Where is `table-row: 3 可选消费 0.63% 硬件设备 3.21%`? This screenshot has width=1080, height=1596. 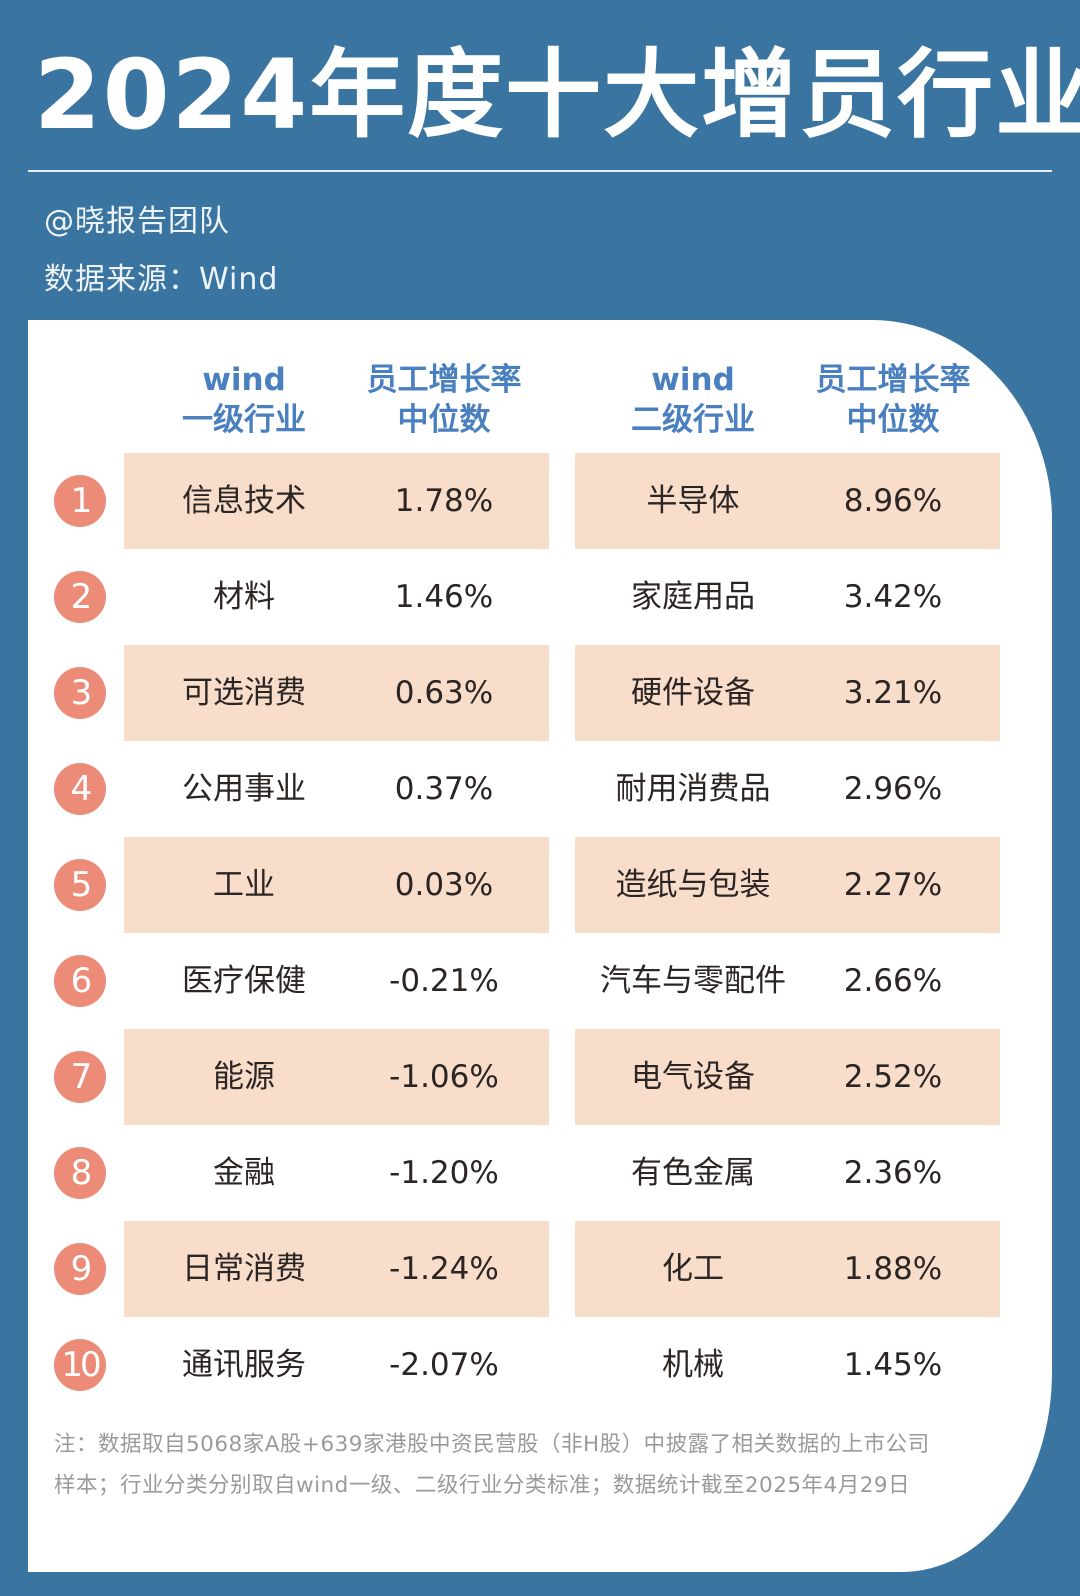 table-row: 3 可选消费 0.63% 硬件设备 3.21% is located at coordinates (540, 693).